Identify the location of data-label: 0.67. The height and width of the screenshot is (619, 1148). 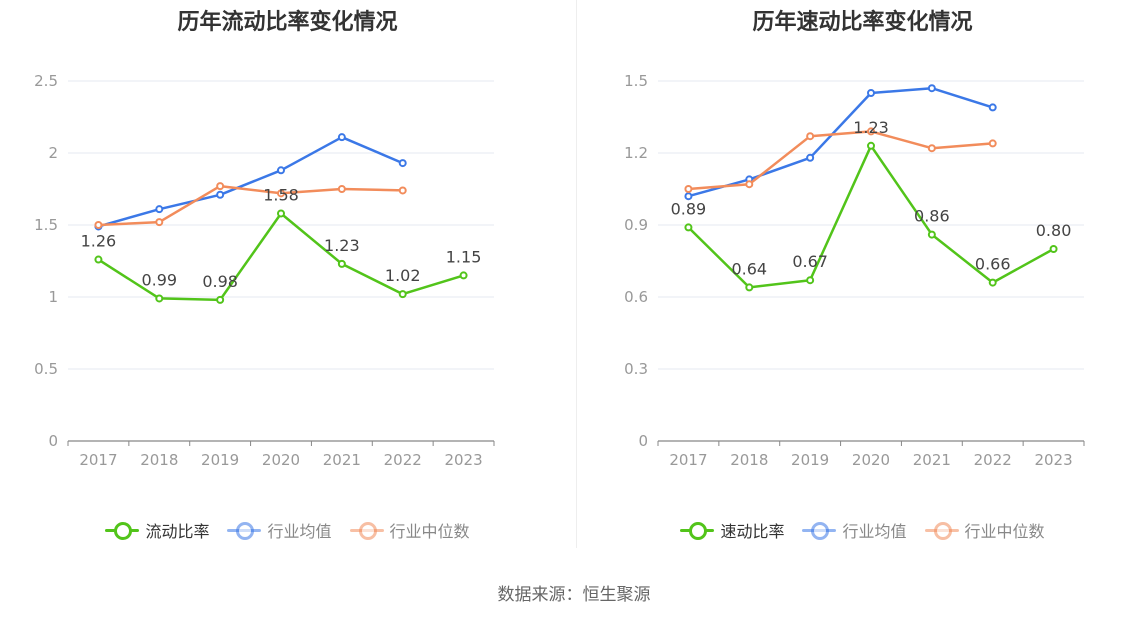
(810, 261).